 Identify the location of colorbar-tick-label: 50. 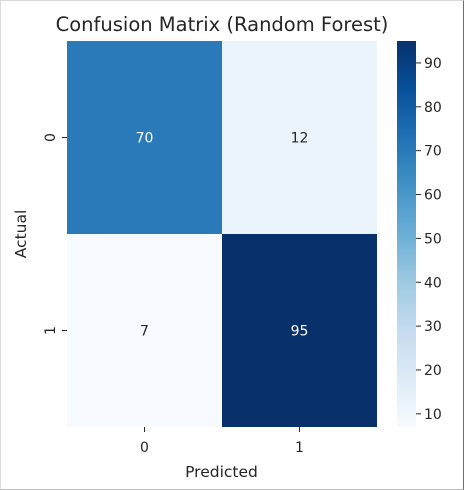
(433, 239).